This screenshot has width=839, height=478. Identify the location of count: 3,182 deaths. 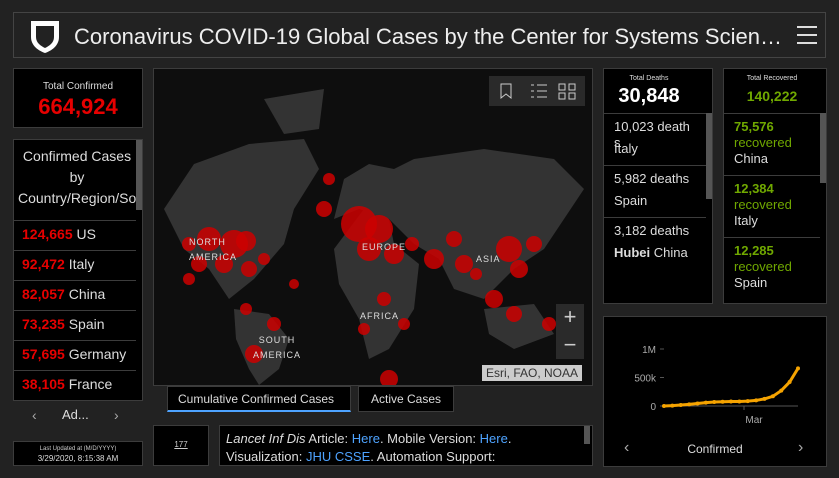
(652, 230).